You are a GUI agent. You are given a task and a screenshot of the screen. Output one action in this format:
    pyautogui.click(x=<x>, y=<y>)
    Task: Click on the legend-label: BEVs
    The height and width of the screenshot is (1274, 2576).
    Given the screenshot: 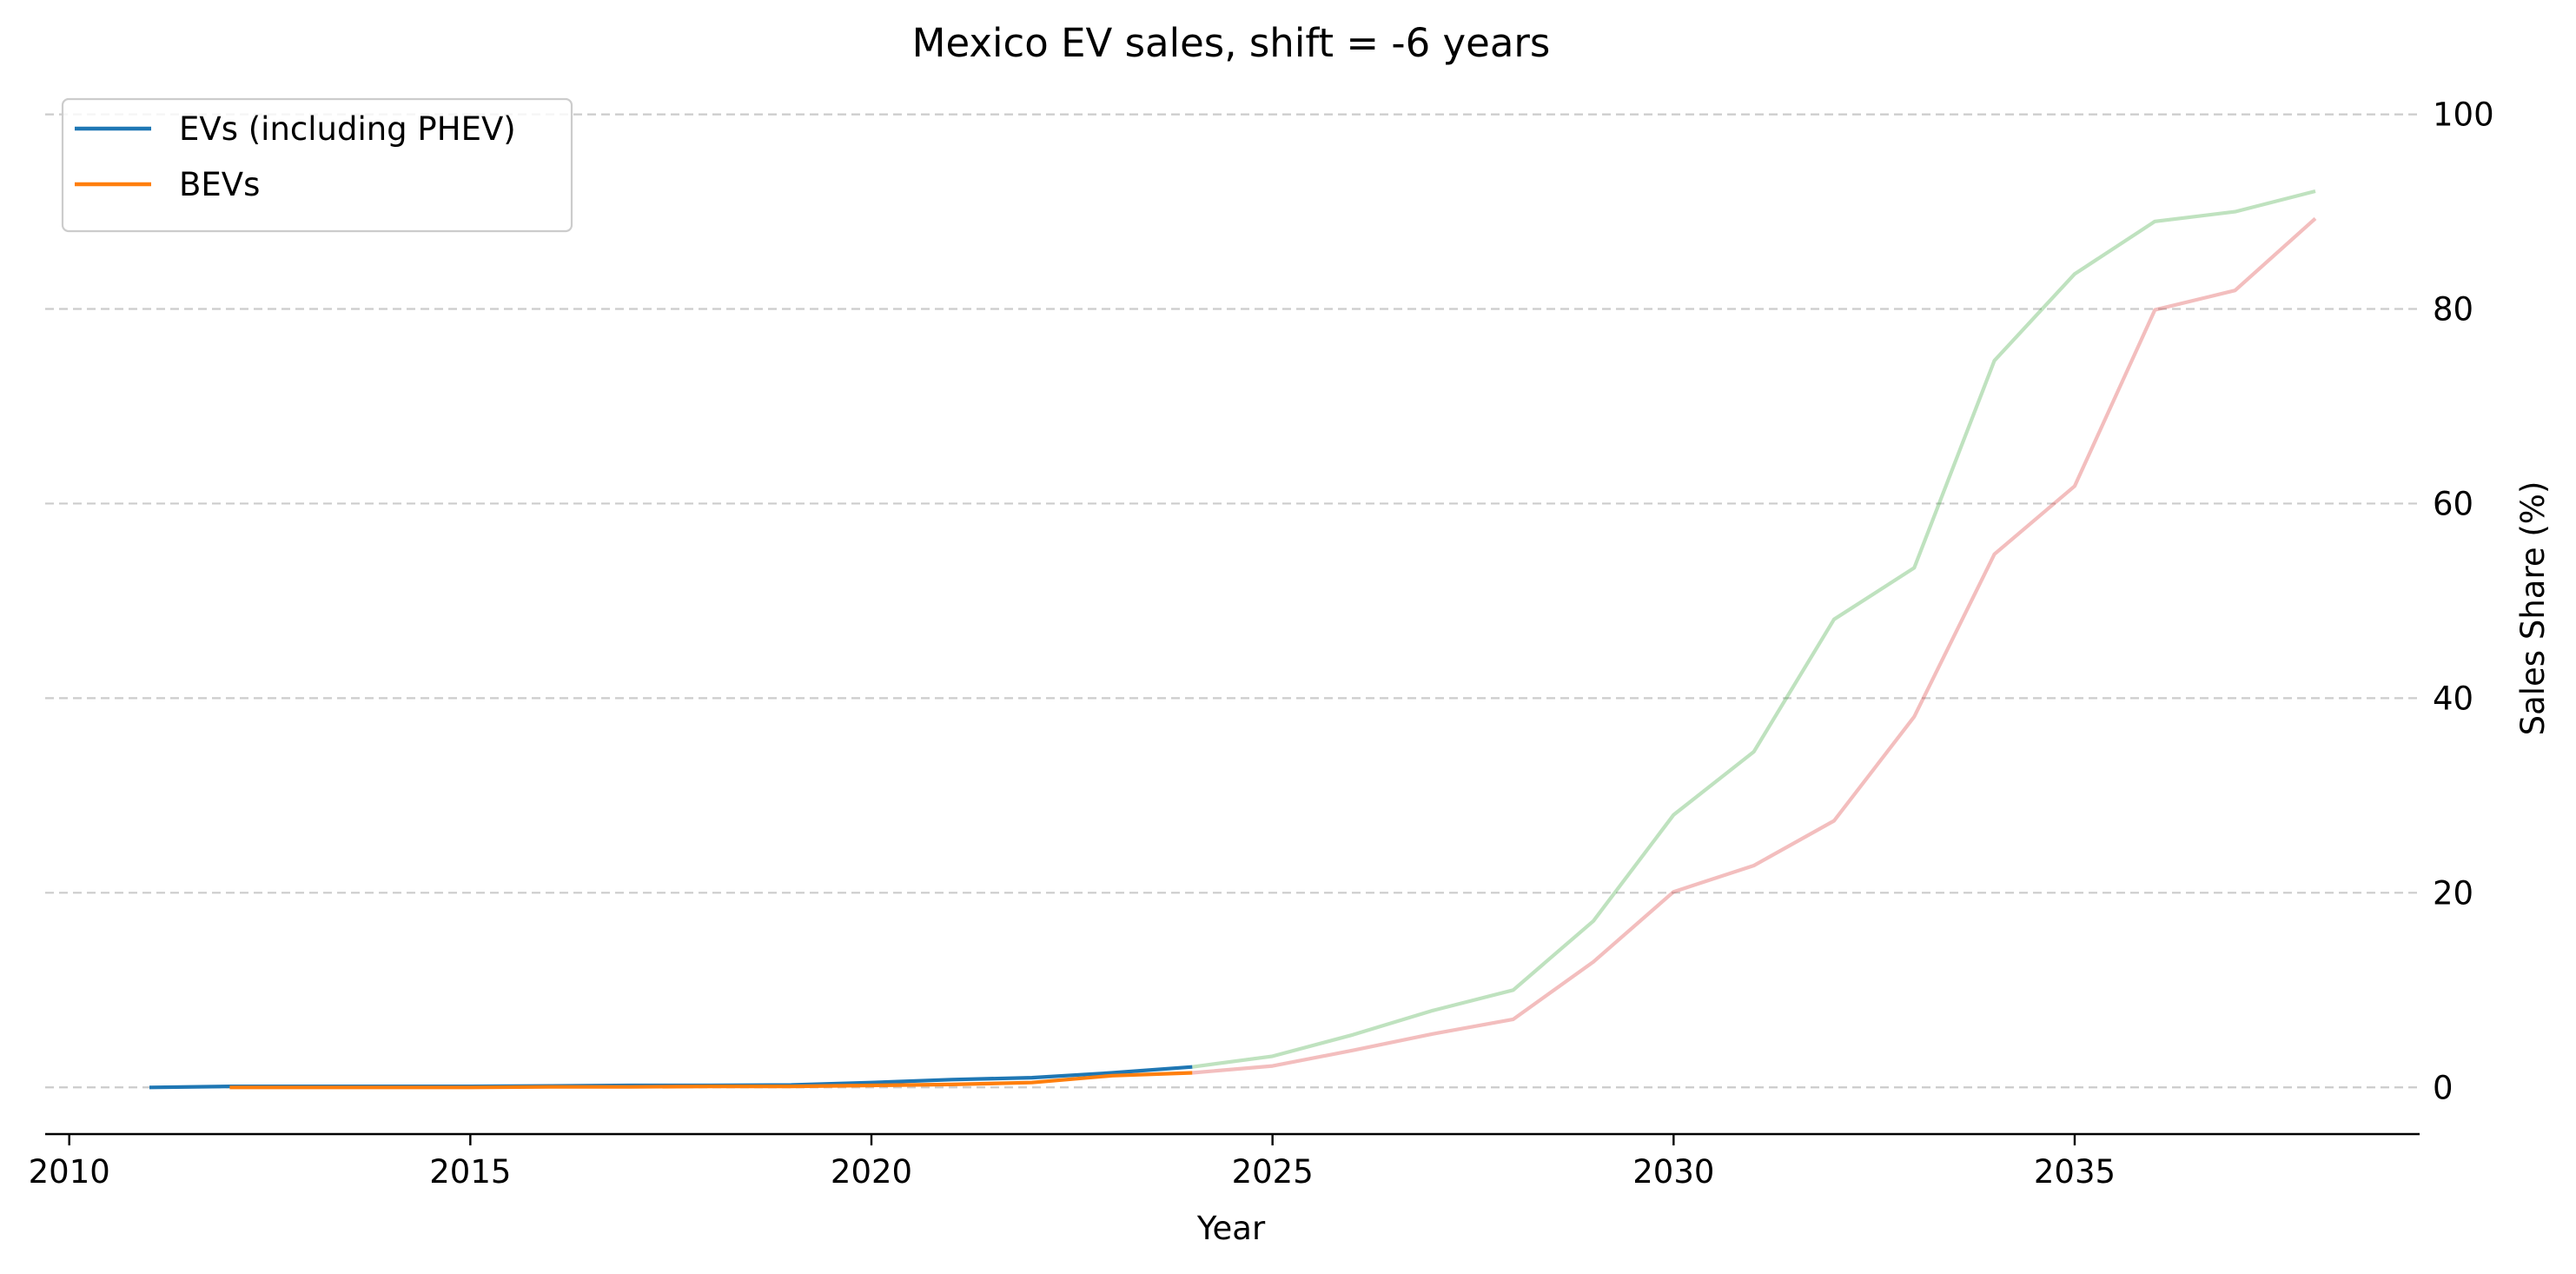 What is the action you would take?
    pyautogui.click(x=219, y=185)
    